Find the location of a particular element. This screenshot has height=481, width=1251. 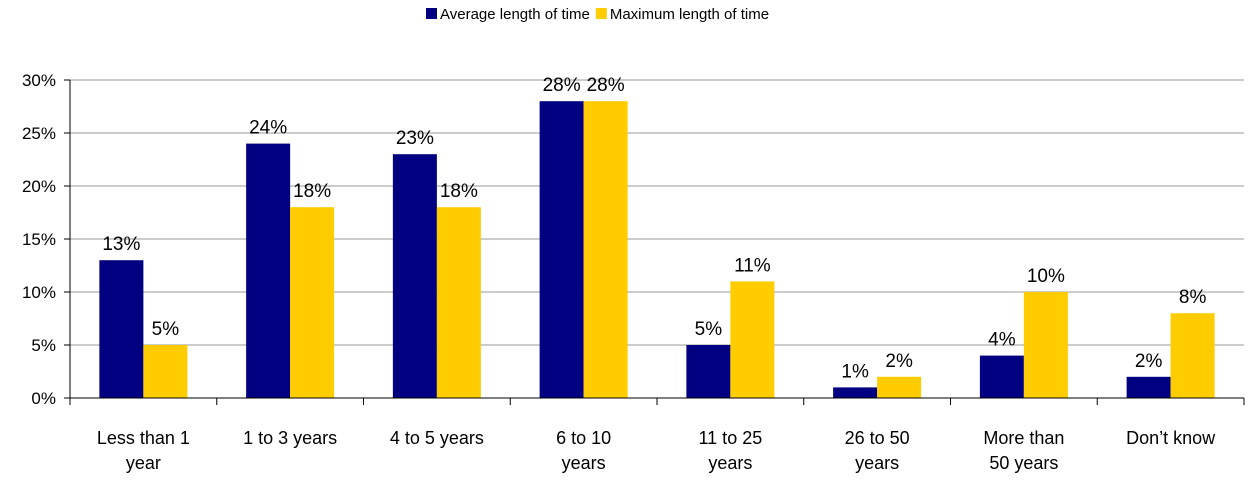

legend-label: Average length of time is located at coordinates (515, 14).